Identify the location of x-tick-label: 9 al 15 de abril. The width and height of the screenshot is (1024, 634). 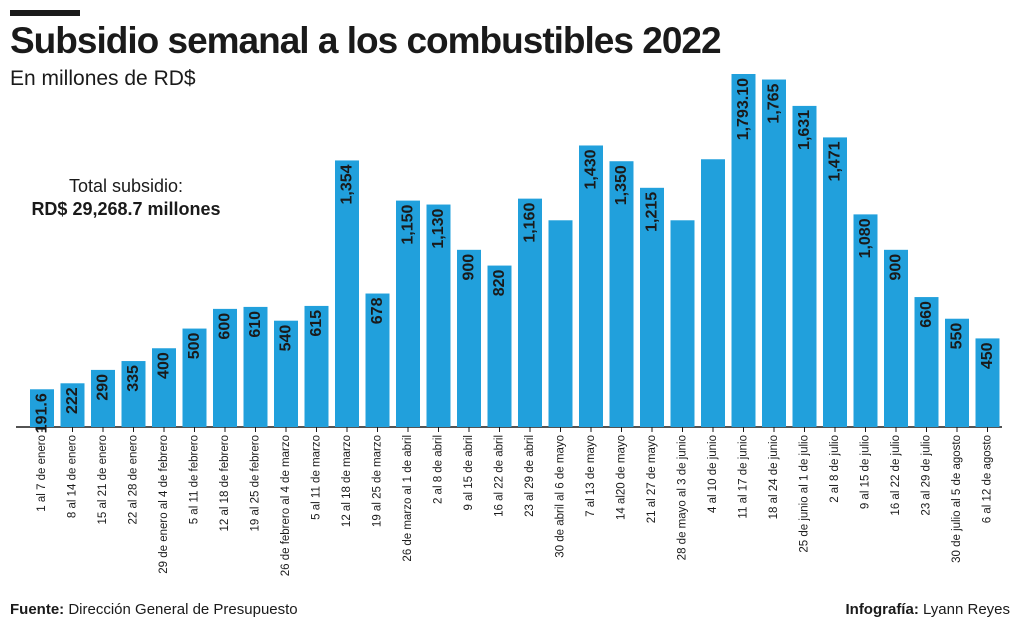
(469, 472).